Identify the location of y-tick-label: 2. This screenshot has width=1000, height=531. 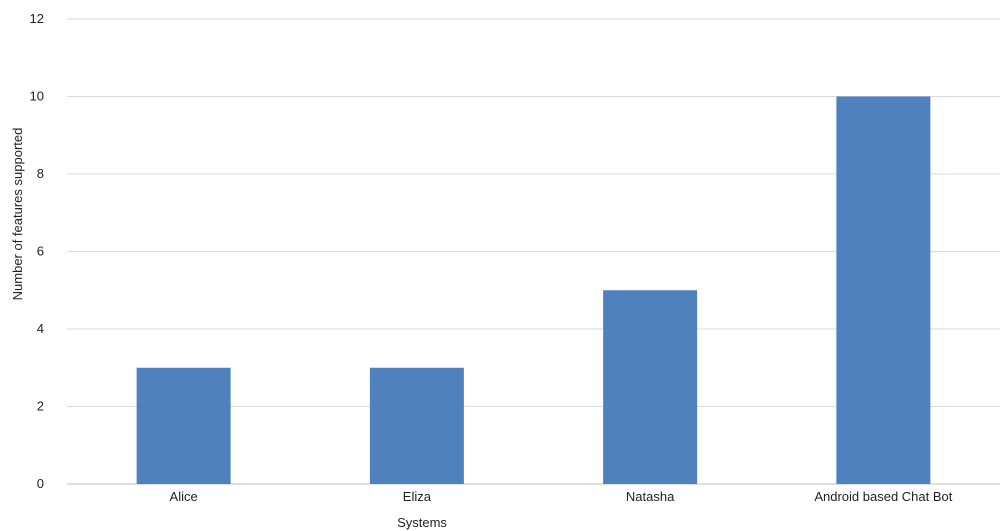
(40, 406).